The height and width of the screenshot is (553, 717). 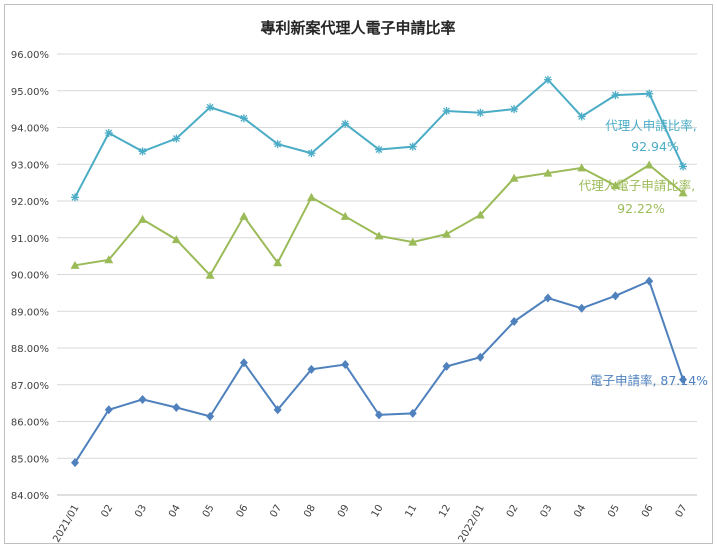 I want to click on y-tick-label: 88.00%, so click(x=30, y=349).